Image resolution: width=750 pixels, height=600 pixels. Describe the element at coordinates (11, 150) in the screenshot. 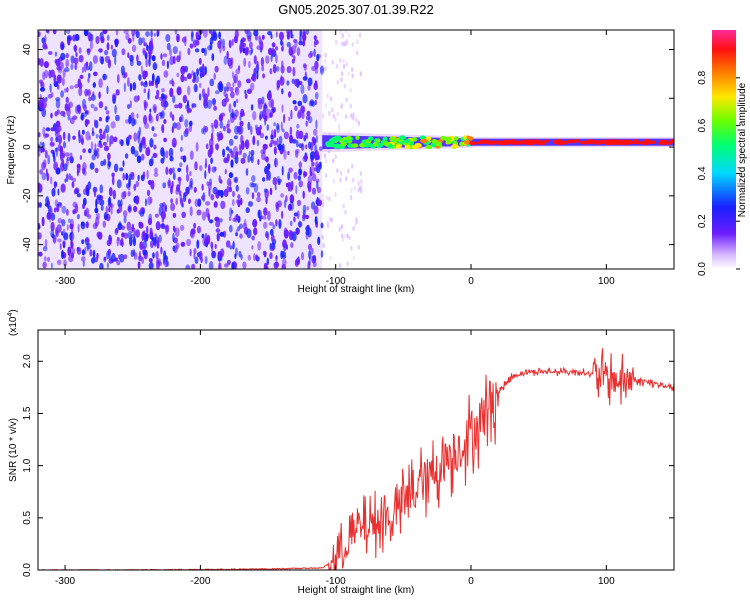

I see `spectrogram-y-label: Frequency (Hz)` at that location.